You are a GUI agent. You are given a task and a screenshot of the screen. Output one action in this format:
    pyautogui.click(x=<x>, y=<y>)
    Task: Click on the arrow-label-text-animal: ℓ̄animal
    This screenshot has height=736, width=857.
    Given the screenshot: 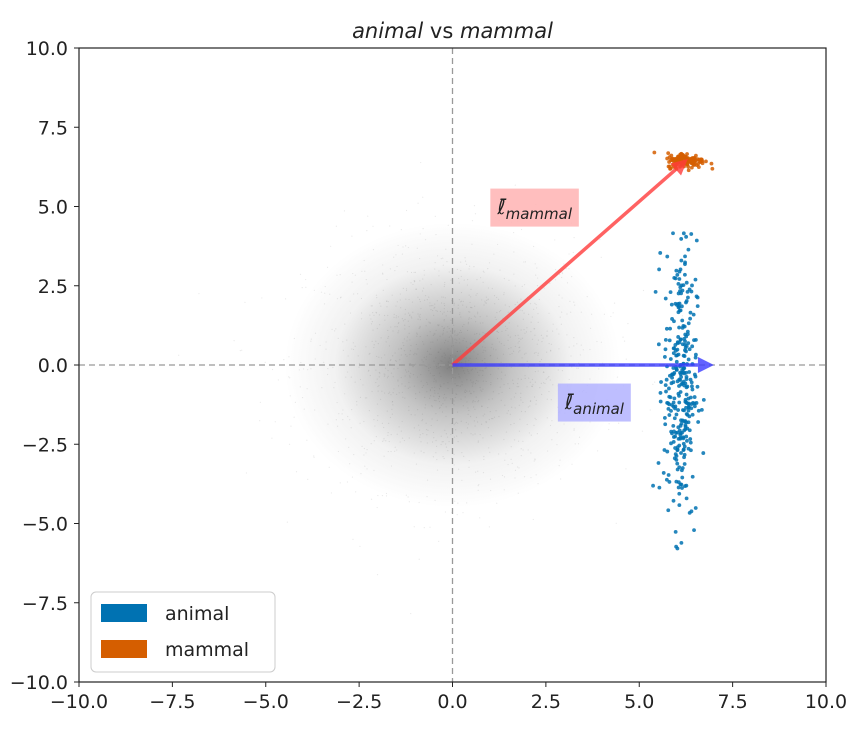 What is the action you would take?
    pyautogui.click(x=594, y=404)
    